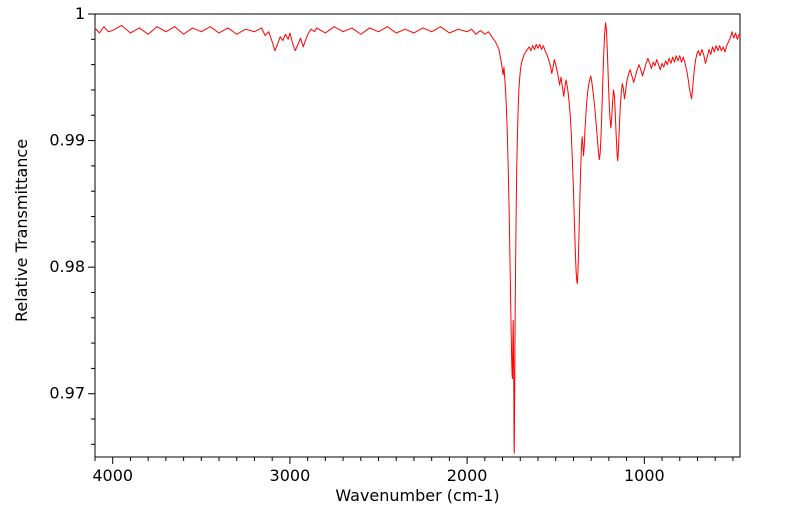  I want to click on x-tick-label: 2000, so click(467, 475).